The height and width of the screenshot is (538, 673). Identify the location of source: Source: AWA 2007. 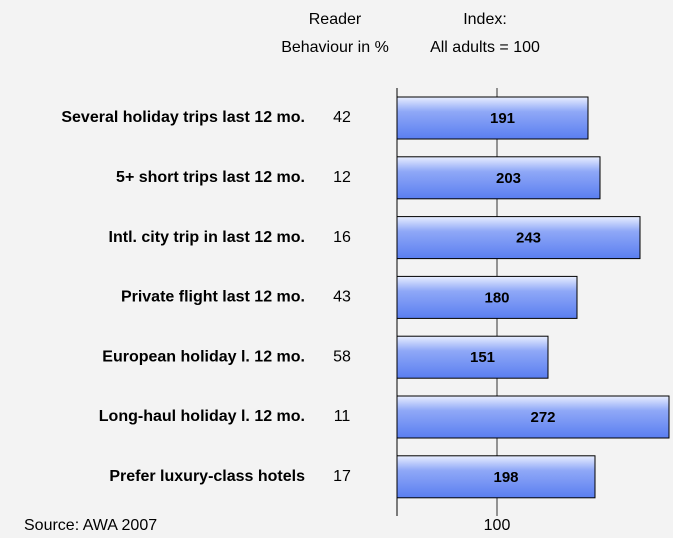
(90, 525).